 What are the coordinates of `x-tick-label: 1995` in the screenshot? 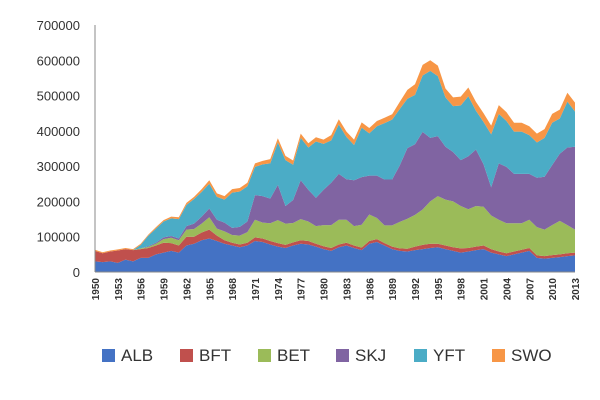 It's located at (439, 289).